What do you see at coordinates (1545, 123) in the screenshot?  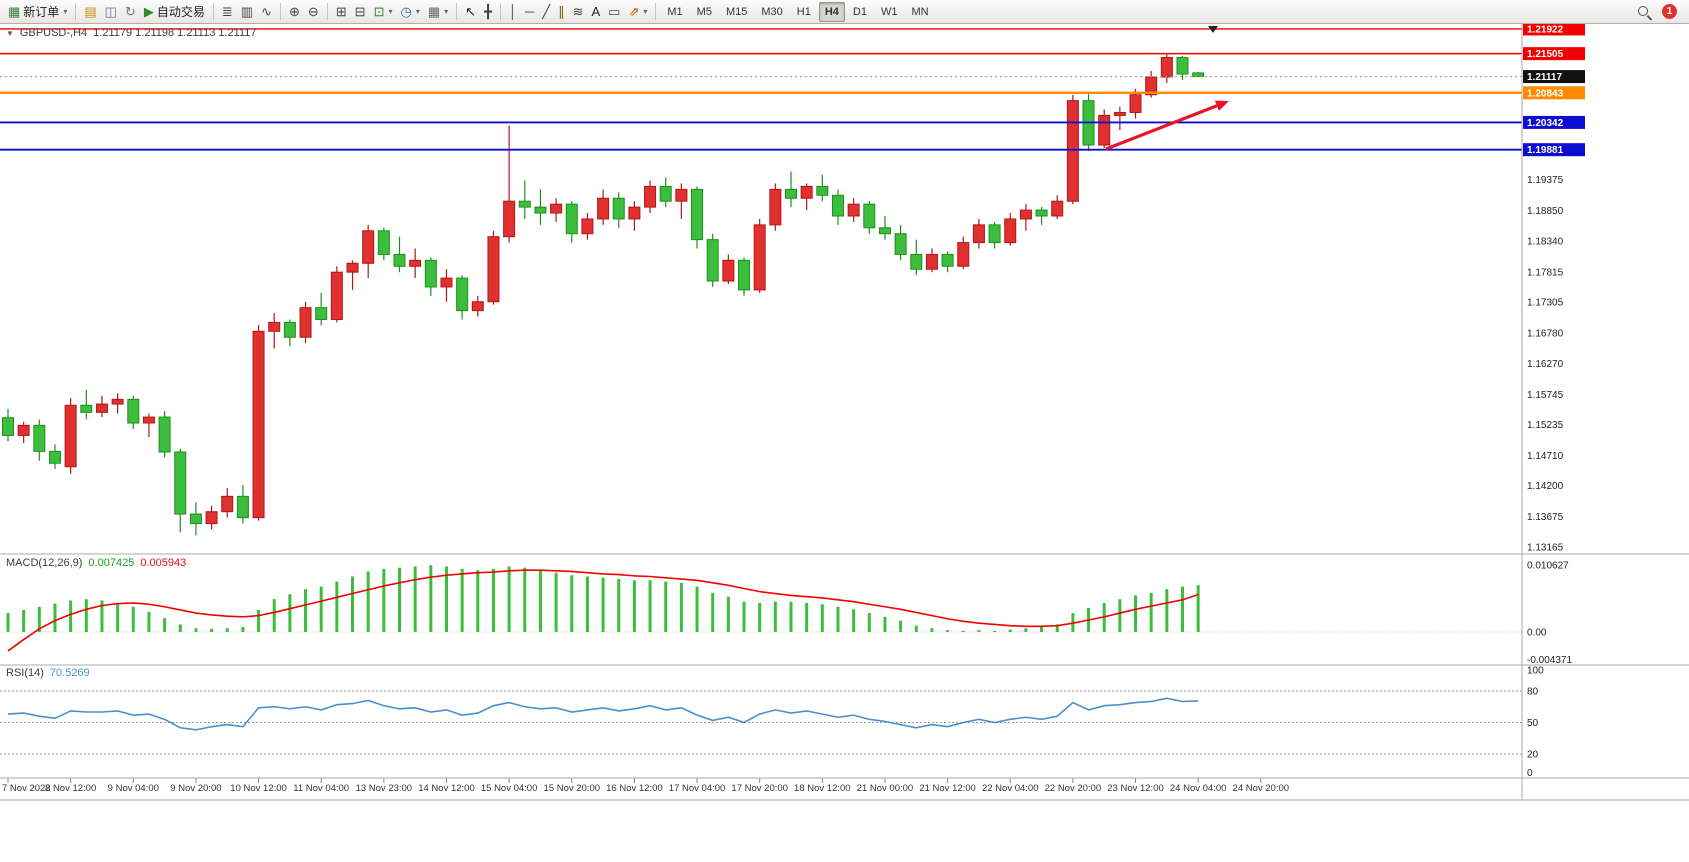 I see `blue-support-line-1-tag-text: 1.20342` at bounding box center [1545, 123].